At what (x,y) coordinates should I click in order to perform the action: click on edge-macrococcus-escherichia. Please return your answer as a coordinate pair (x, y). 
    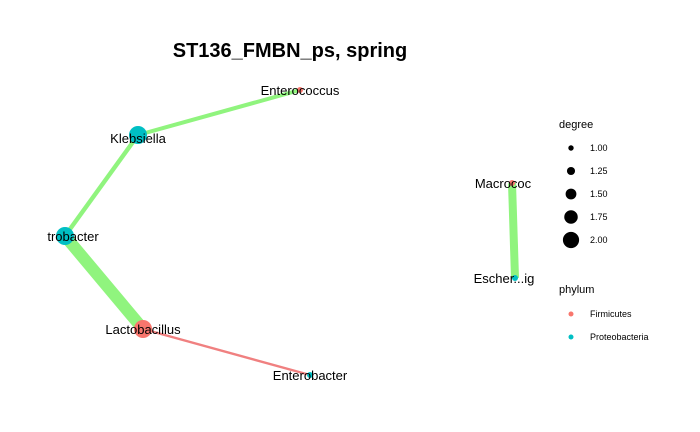
    Looking at the image, I should click on (513, 230).